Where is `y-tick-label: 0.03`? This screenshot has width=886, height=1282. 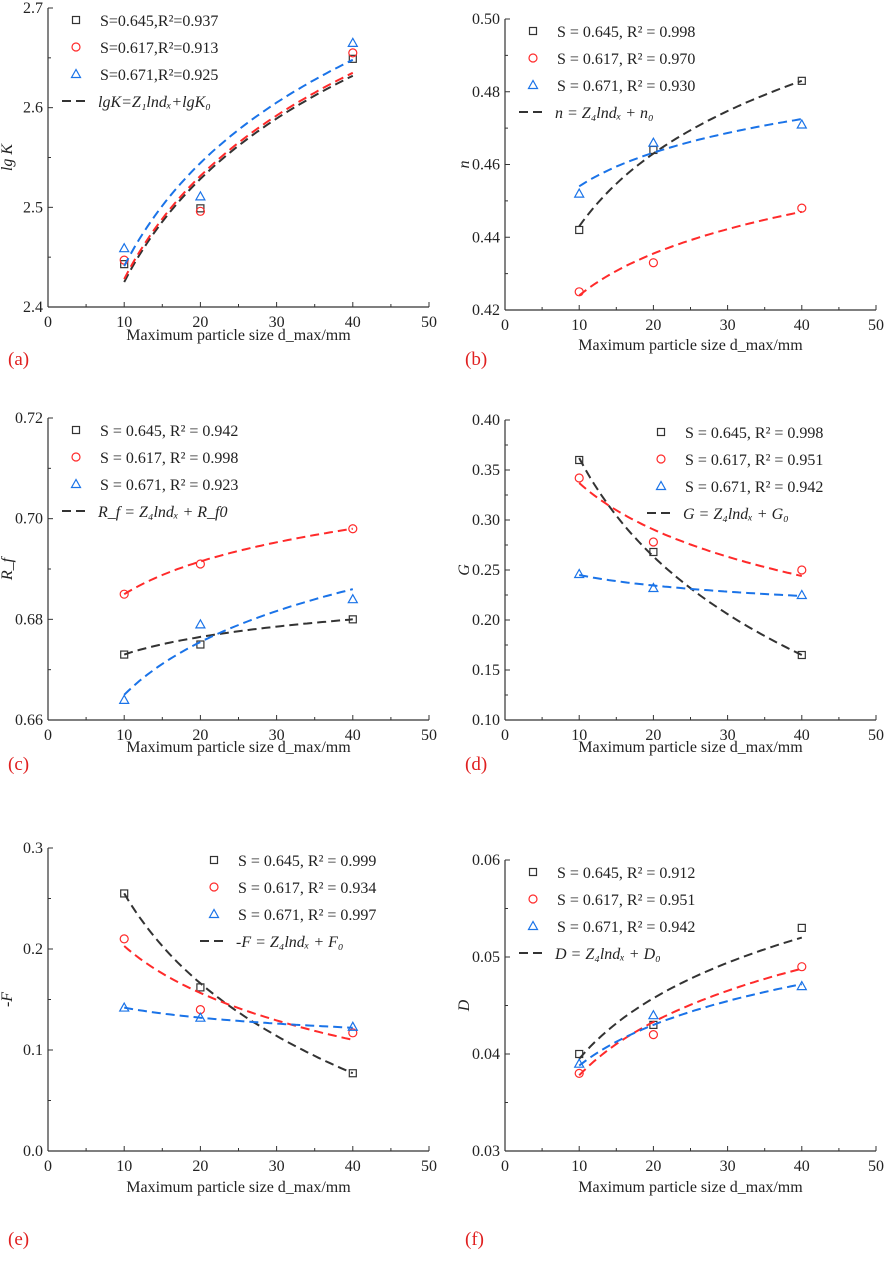 y-tick-label: 0.03 is located at coordinates (486, 1151).